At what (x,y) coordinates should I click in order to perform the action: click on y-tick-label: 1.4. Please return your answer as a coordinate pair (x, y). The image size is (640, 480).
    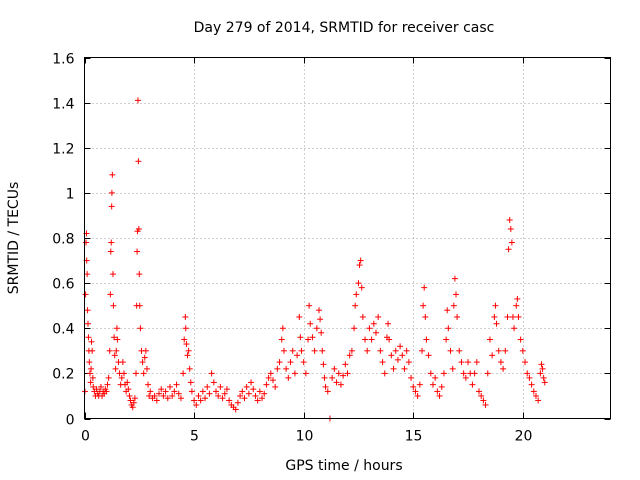
    Looking at the image, I should click on (63, 105).